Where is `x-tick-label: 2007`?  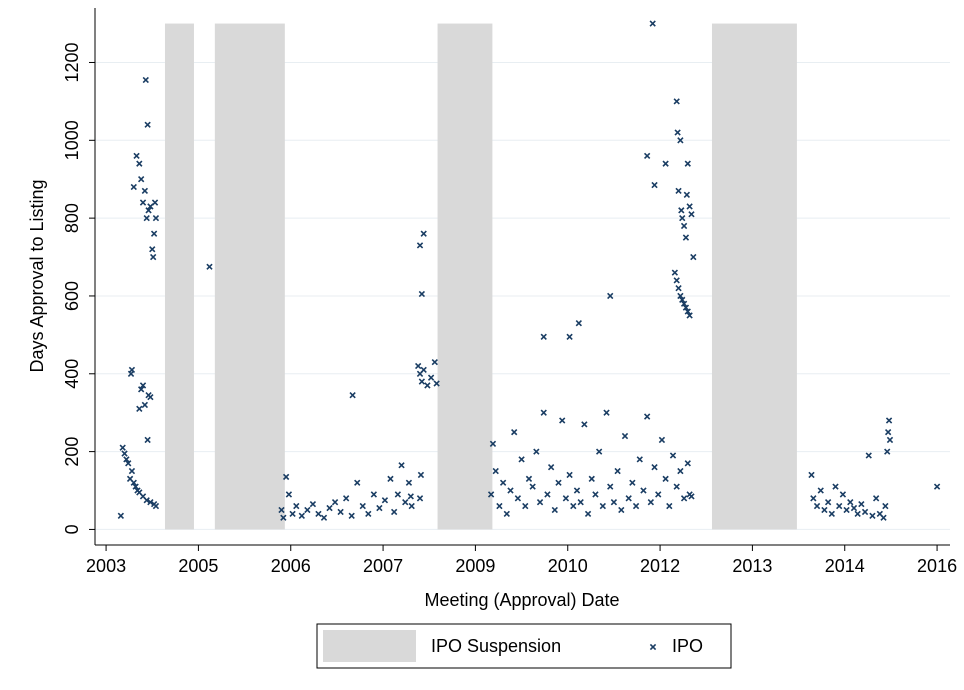 x-tick-label: 2007 is located at coordinates (383, 566).